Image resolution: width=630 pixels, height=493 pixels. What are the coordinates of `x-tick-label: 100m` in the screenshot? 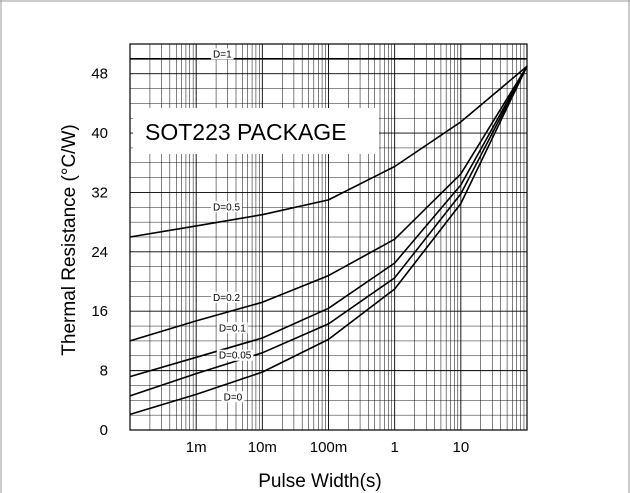 It's located at (329, 447).